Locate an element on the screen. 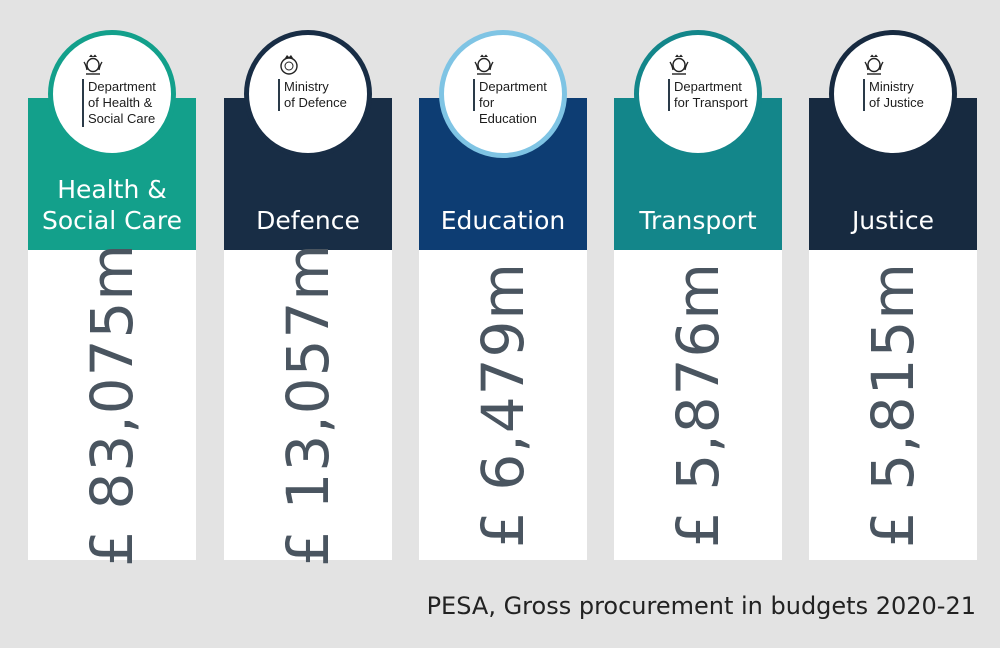 The image size is (1000, 648). department-card: Defence £ 13,057m is located at coordinates (308, 332).